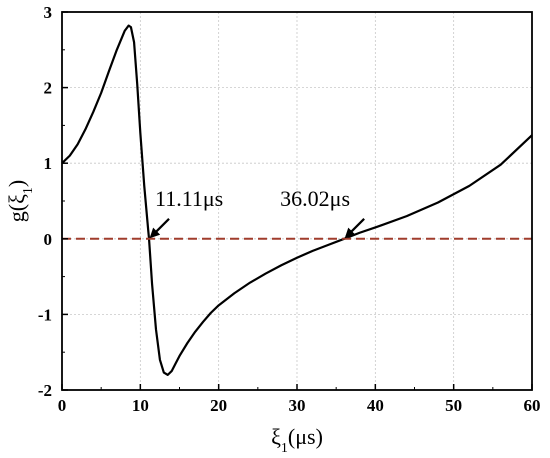  What do you see at coordinates (297, 440) in the screenshot?
I see `x-axis-label: ξ1(μs)` at bounding box center [297, 440].